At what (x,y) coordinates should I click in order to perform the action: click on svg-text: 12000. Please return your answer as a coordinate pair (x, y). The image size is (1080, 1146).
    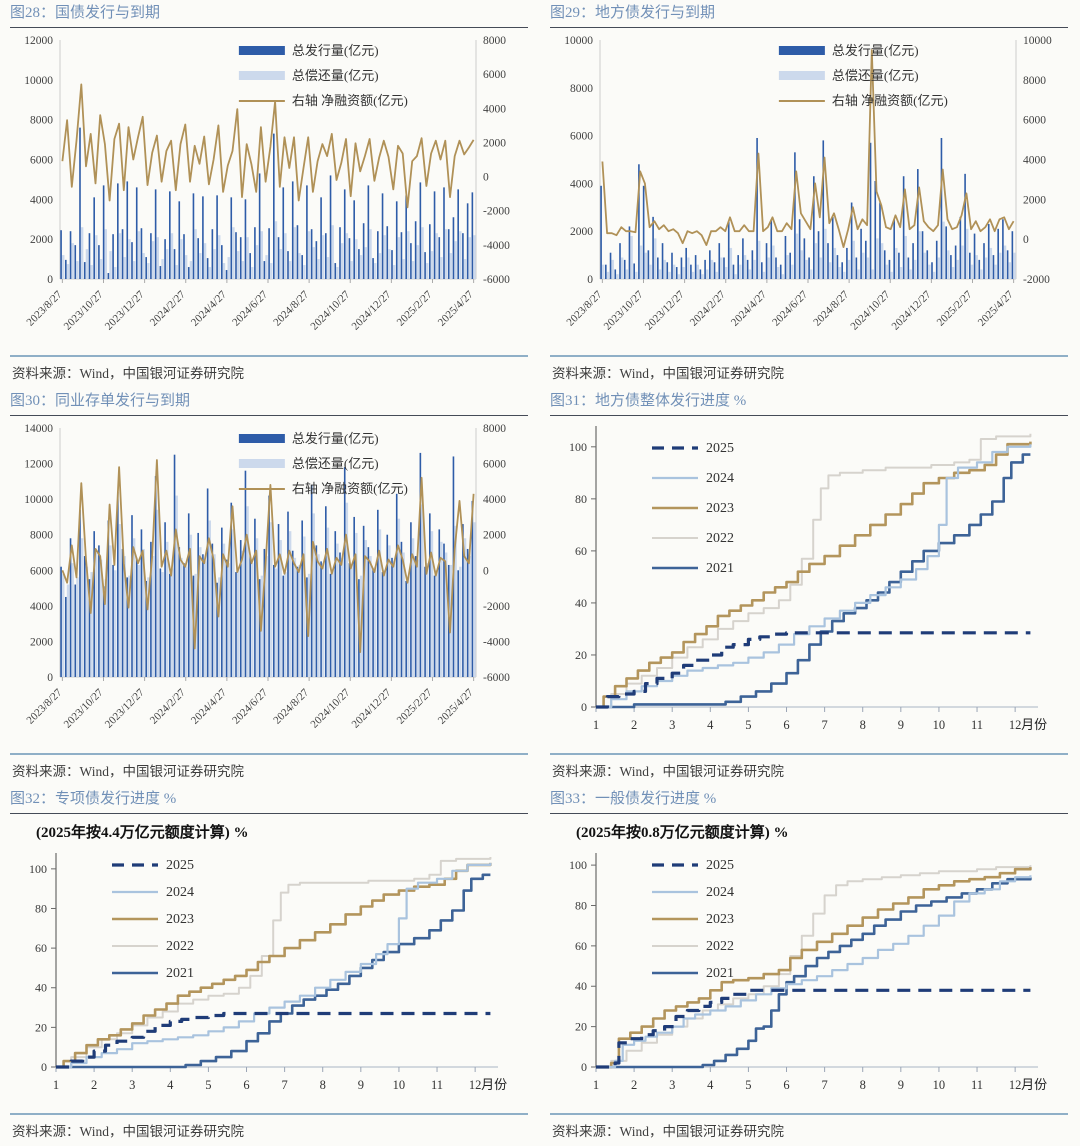
    Looking at the image, I should click on (38, 41).